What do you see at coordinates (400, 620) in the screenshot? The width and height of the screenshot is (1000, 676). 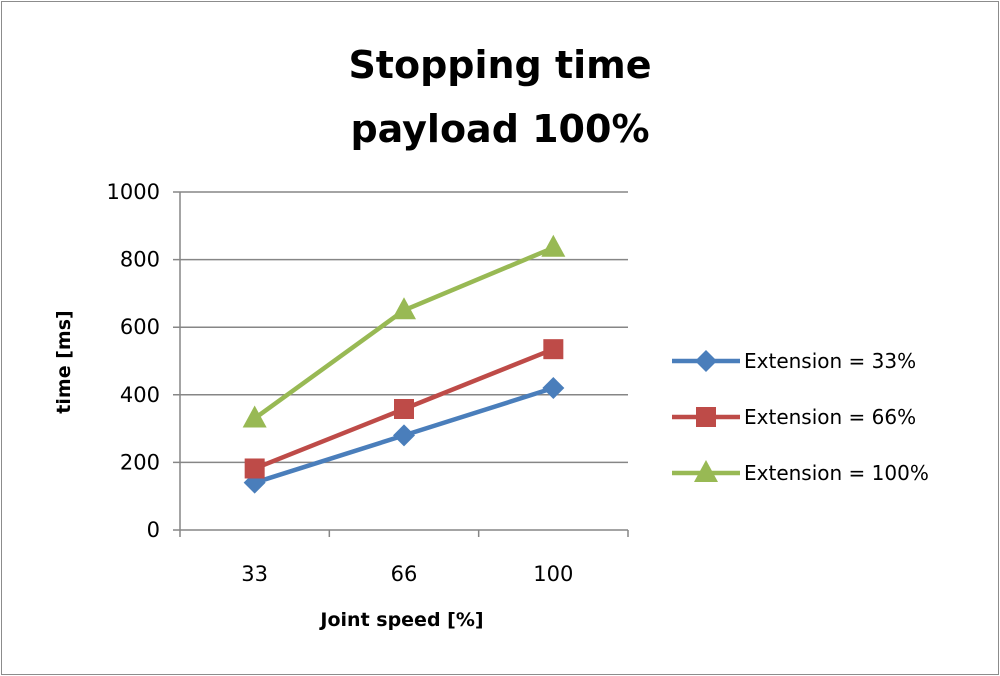 I see `x-axis-label: Joint speed [%]` at bounding box center [400, 620].